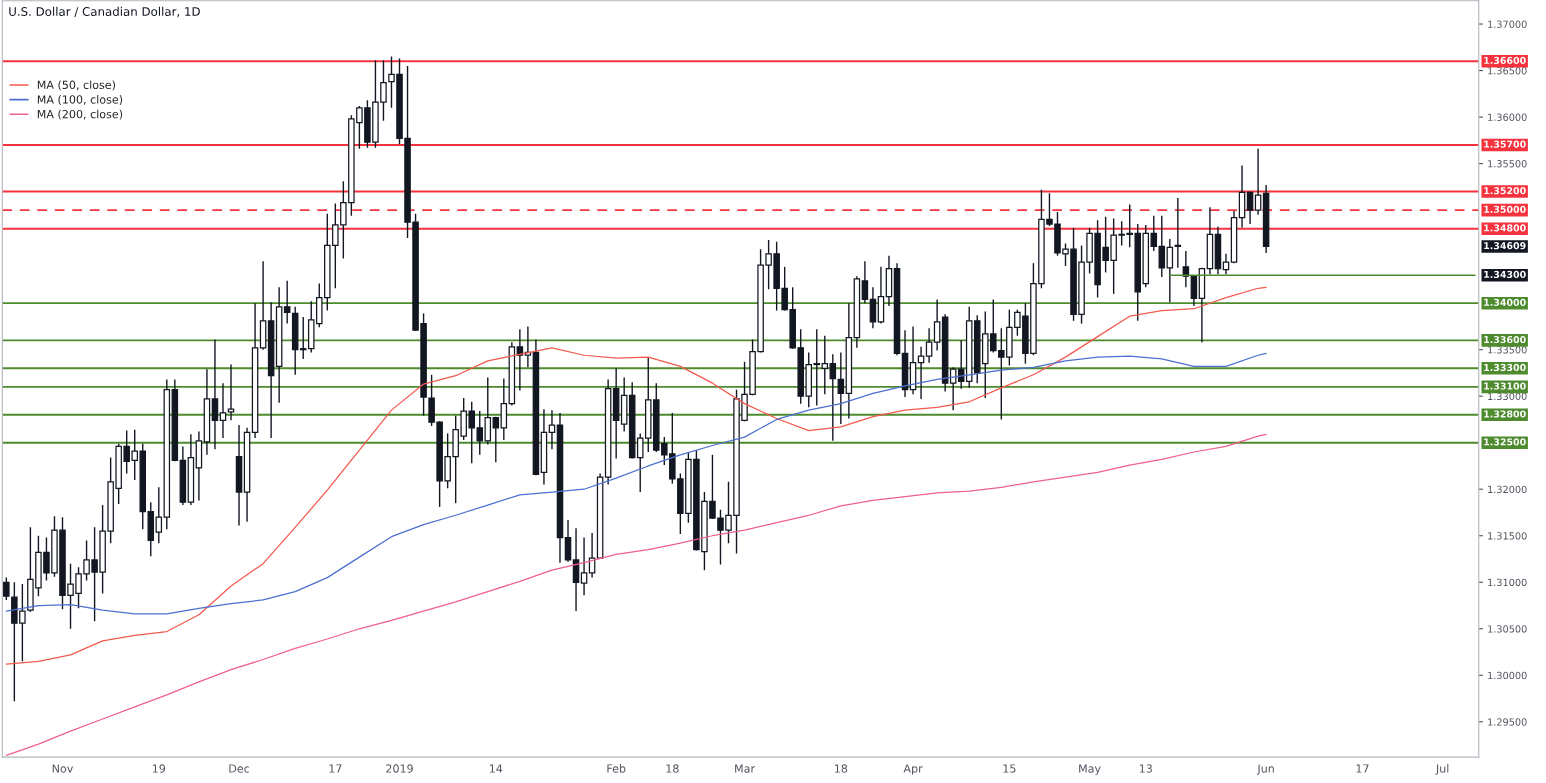 This screenshot has width=1546, height=783. Describe the element at coordinates (1505, 367) in the screenshot. I see `ref-line-label: 1.33300` at that location.